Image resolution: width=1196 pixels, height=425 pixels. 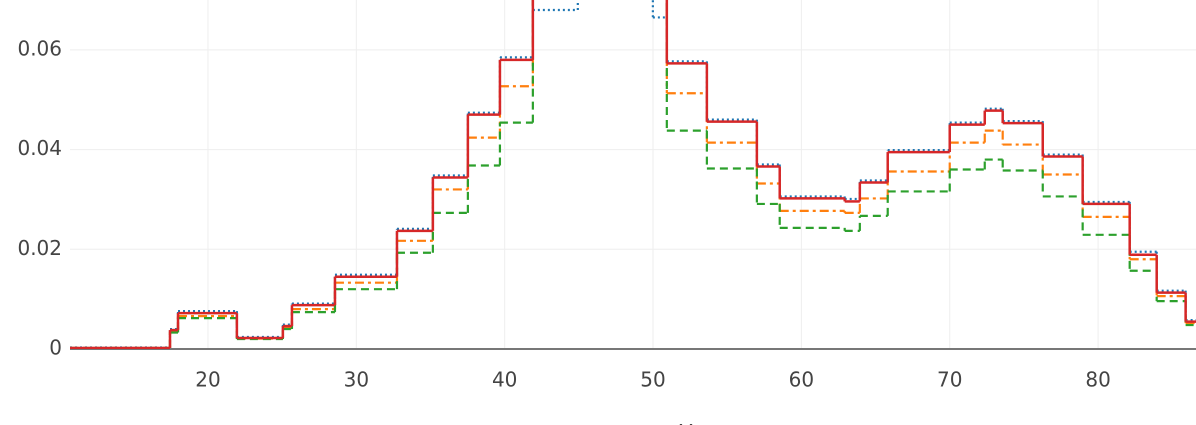 I want to click on y-tick-label: 0, so click(x=55, y=348).